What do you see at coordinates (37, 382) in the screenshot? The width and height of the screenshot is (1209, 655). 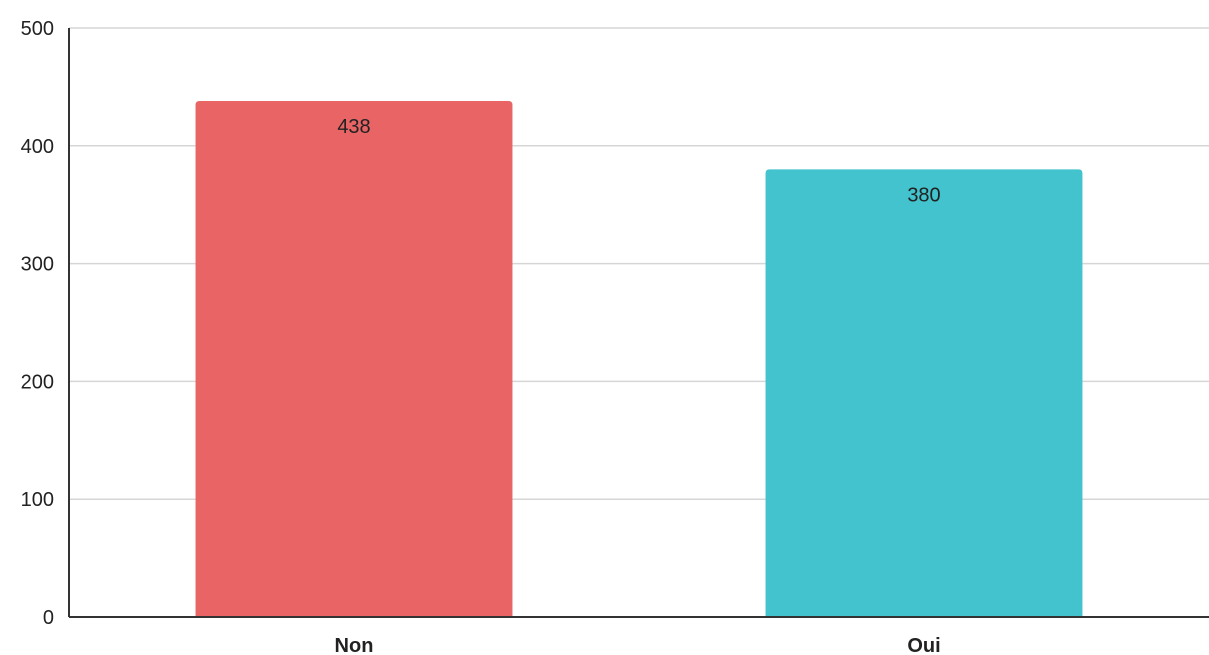 I see `y-tick-label-200: 200` at bounding box center [37, 382].